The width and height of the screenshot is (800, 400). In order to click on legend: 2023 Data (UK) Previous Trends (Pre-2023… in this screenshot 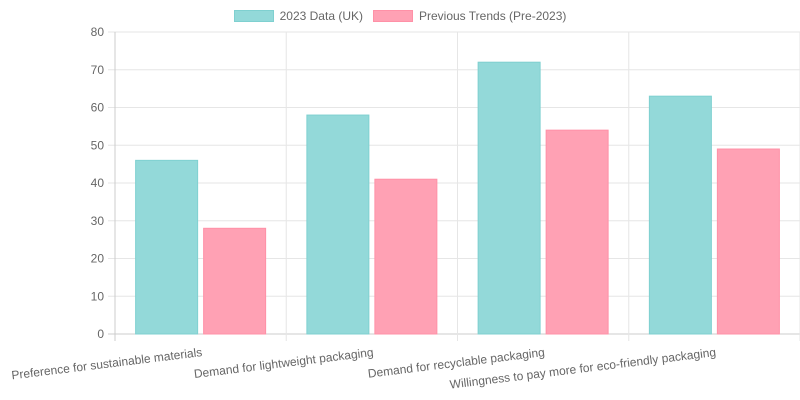, I will do `click(400, 16)`.